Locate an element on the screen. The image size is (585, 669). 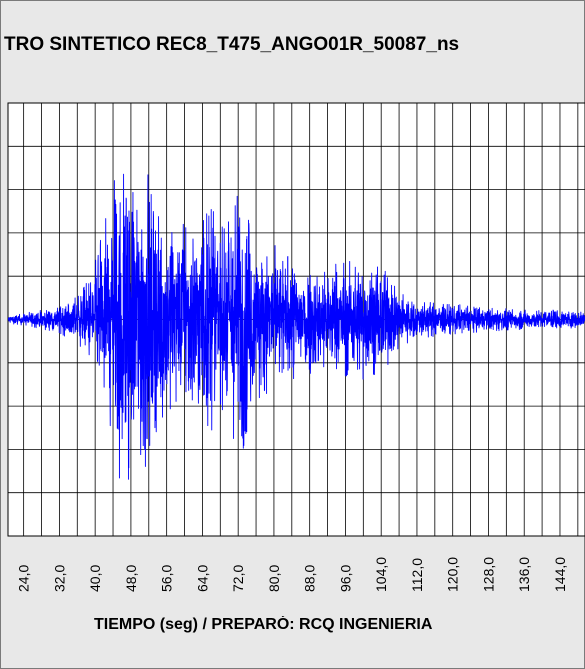
x-tick-label: 112,0 is located at coordinates (417, 575).